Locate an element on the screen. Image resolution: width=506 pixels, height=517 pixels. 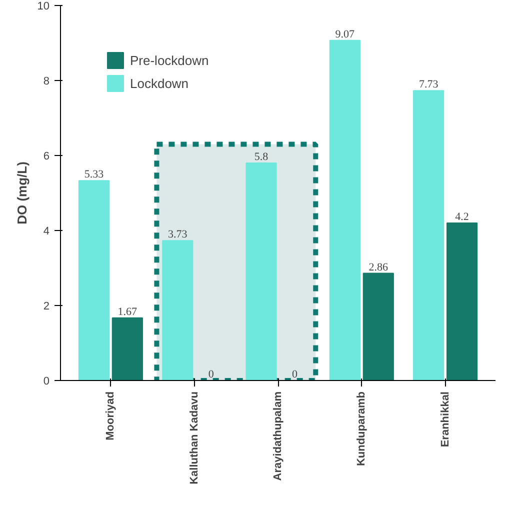
y-tick-label: 0 is located at coordinates (46, 382).